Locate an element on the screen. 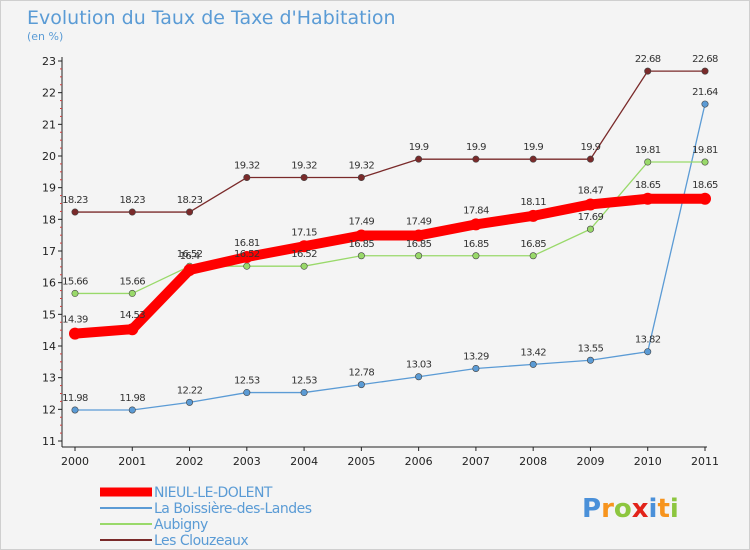 Image resolution: width=750 pixels, height=550 pixels. y-tick-label: 23 is located at coordinates (49, 61).